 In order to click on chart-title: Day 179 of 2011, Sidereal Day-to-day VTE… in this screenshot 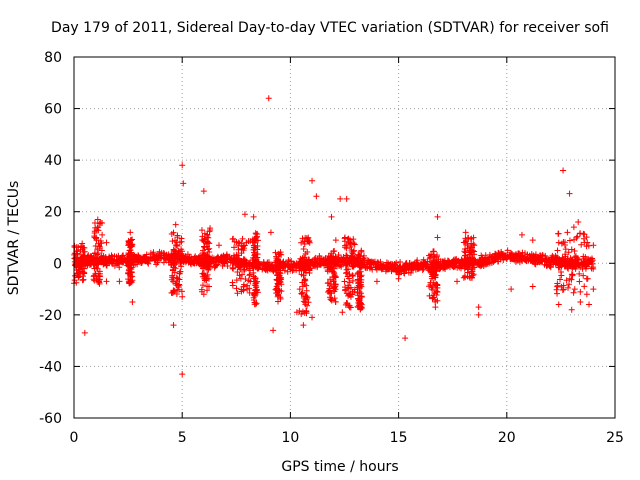, I will do `click(330, 28)`.